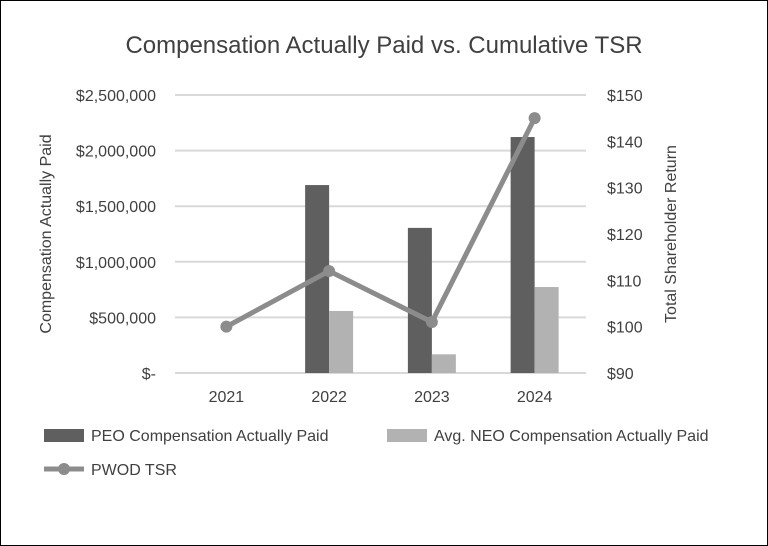 Image resolution: width=768 pixels, height=546 pixels. Describe the element at coordinates (625, 142) in the screenshot. I see `y2-tick-label: $140` at that location.